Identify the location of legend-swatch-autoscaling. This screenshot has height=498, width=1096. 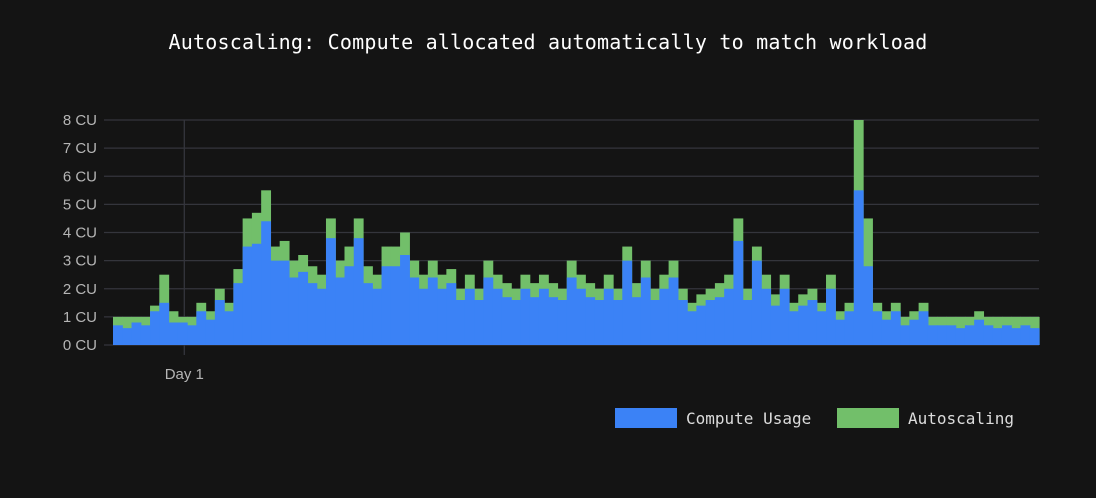
(868, 418).